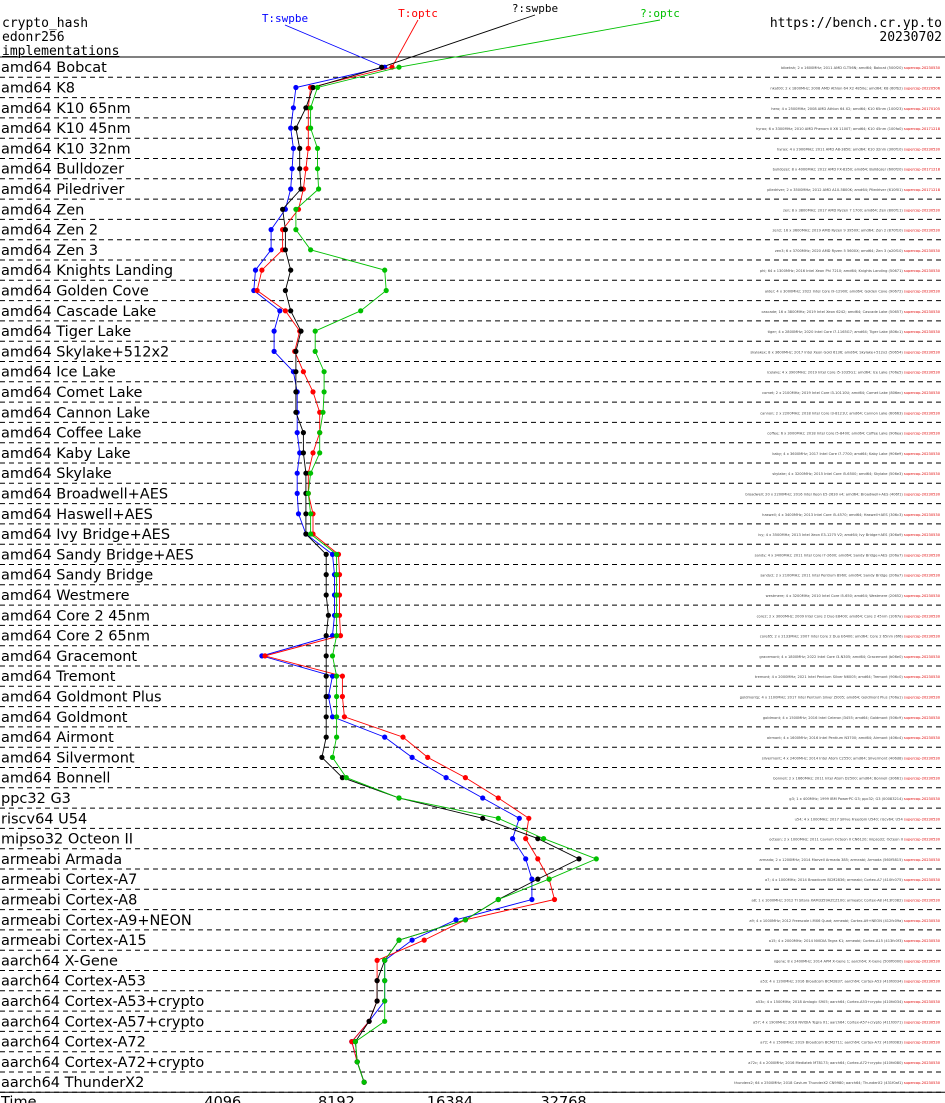 The height and width of the screenshot is (1103, 945). Describe the element at coordinates (68, 758) in the screenshot. I see `row-label-amd64-silvermont: amd64 Silvermont` at that location.